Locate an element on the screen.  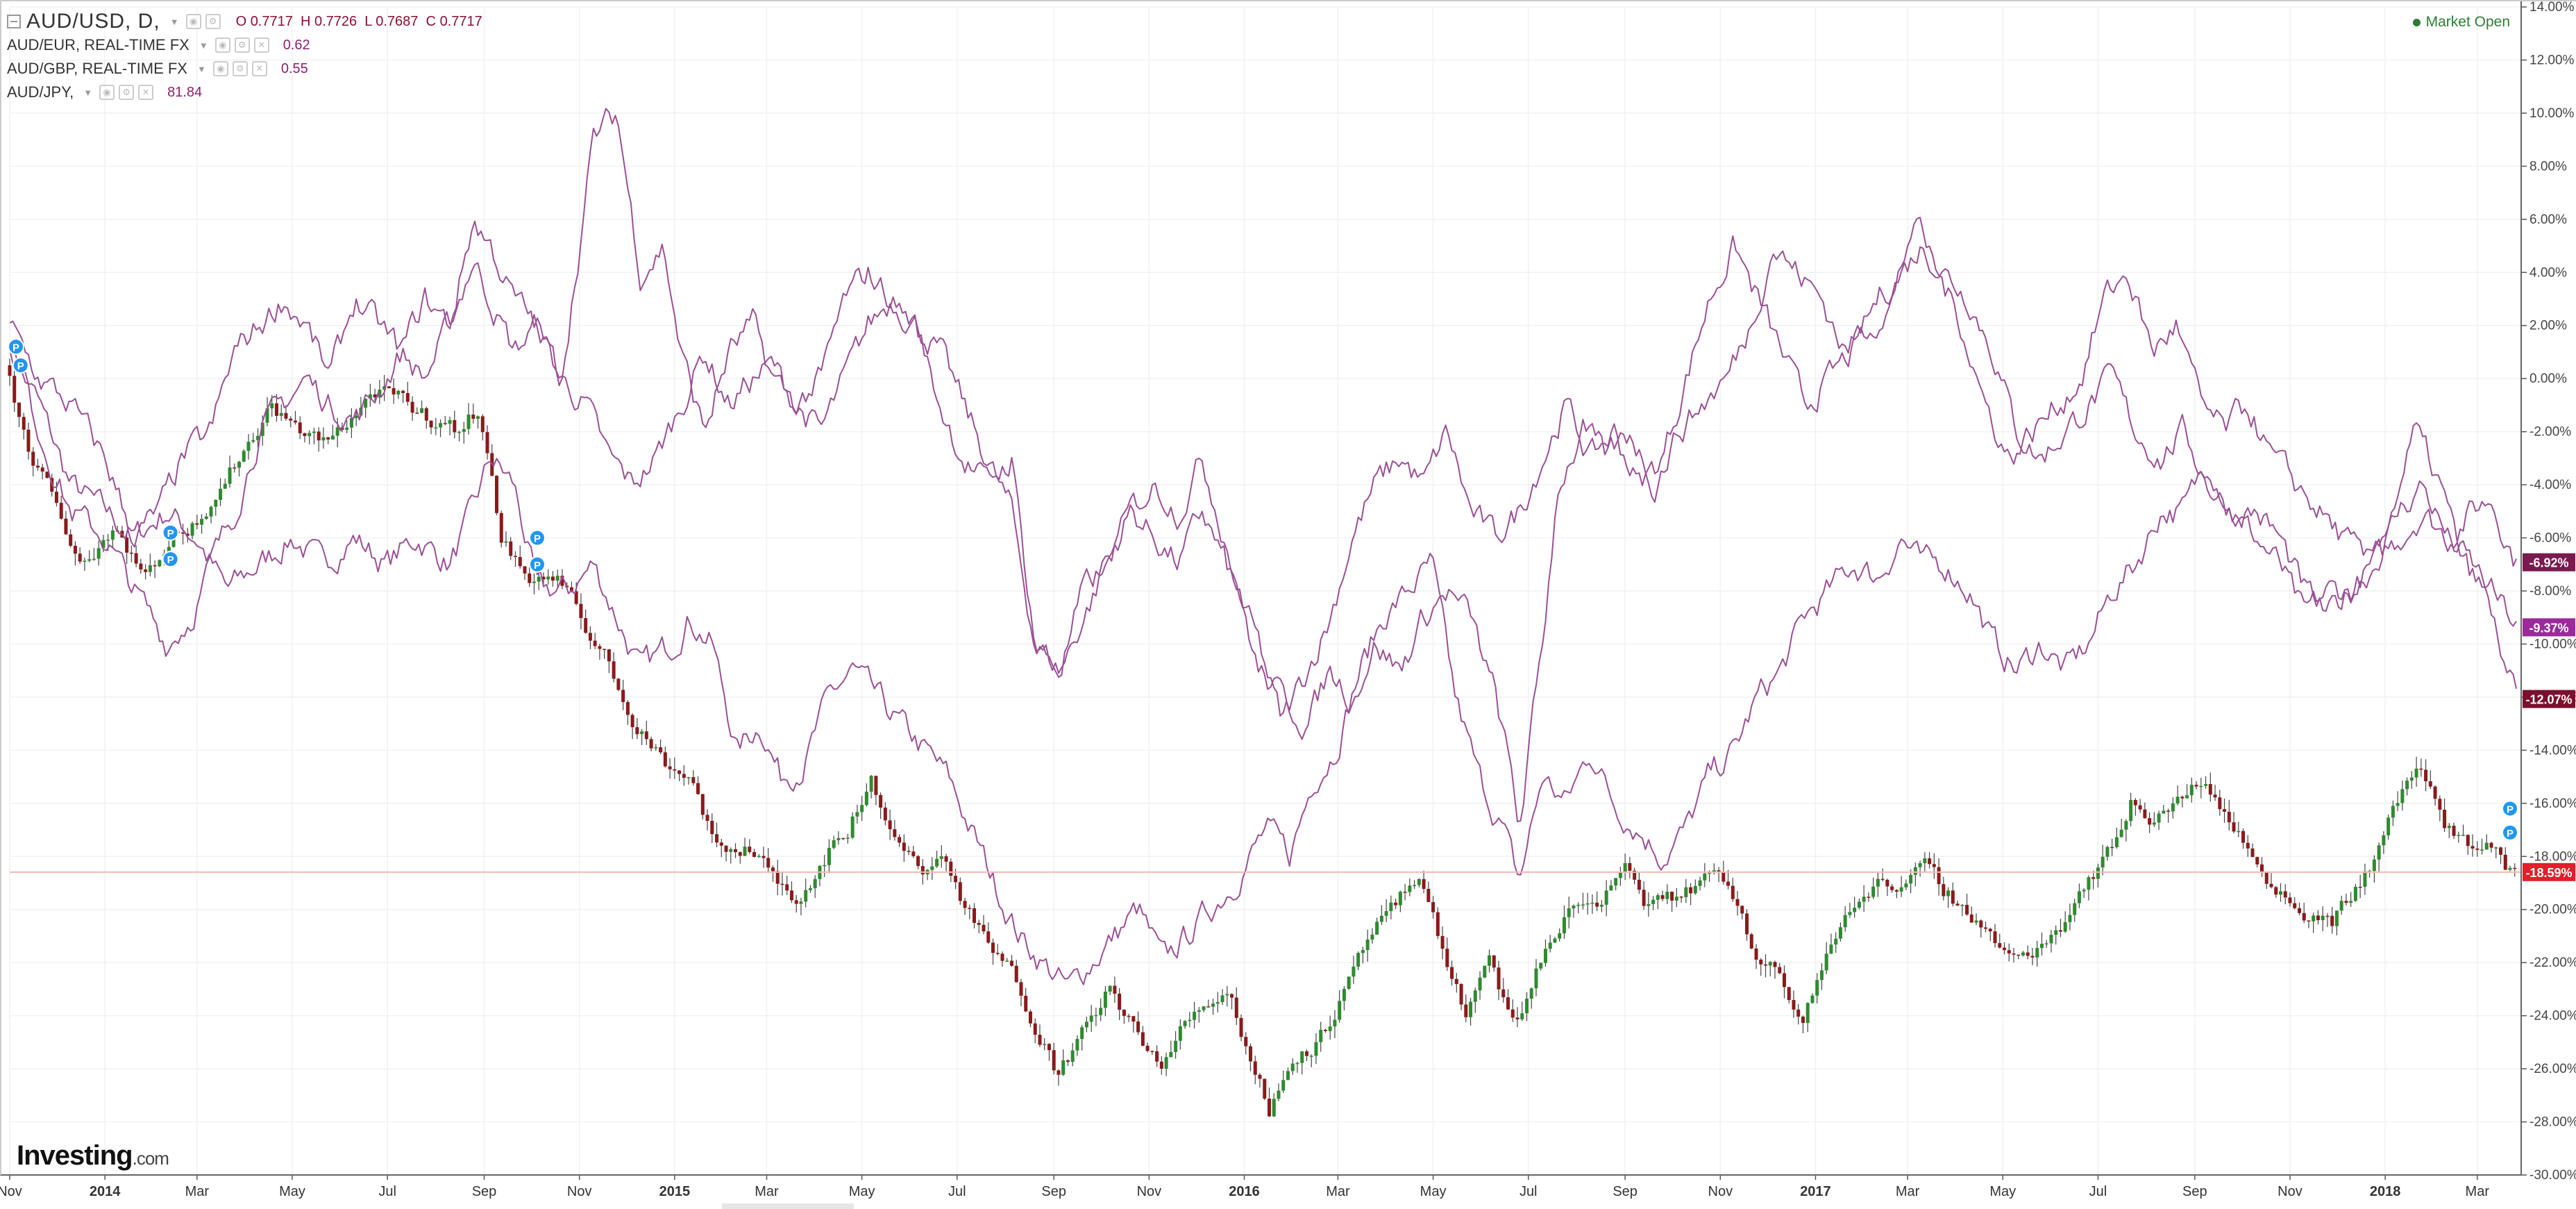
collapse-icon is located at coordinates (14, 21).